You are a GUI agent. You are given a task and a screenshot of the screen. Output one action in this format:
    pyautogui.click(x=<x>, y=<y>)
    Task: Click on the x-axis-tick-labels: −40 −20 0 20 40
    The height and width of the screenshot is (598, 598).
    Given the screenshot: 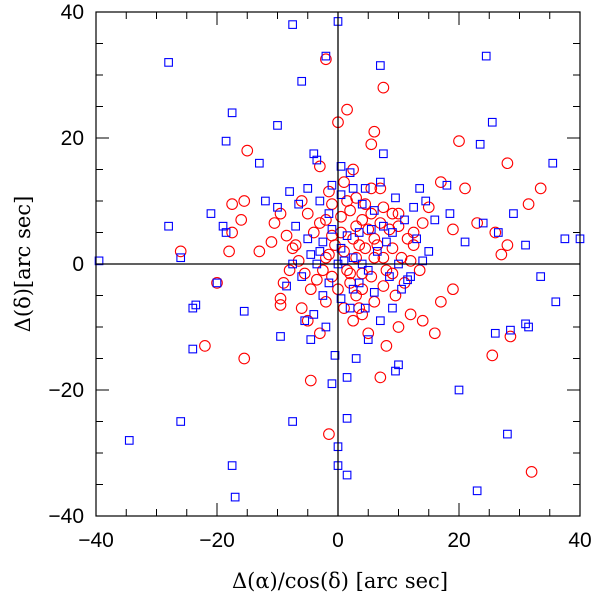 What is the action you would take?
    pyautogui.click(x=334, y=540)
    